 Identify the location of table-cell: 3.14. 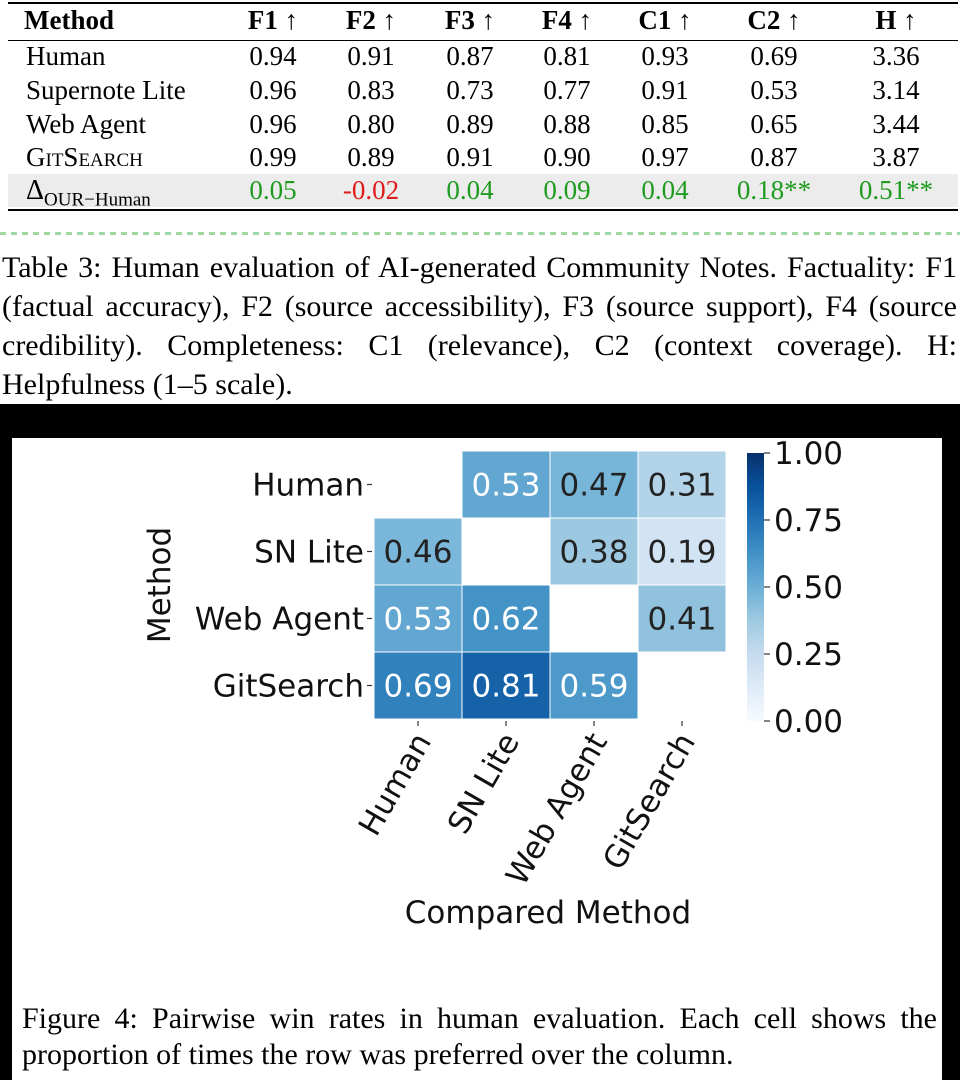
(896, 90).